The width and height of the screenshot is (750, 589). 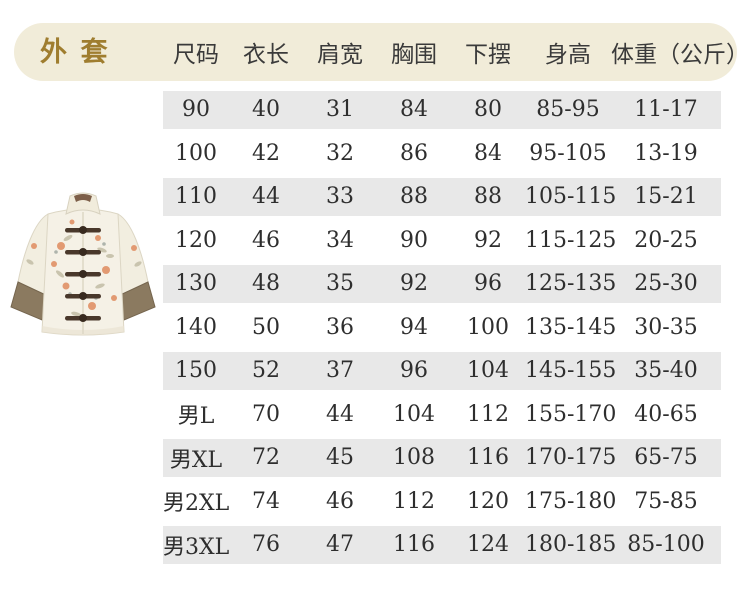 What do you see at coordinates (666, 153) in the screenshot?
I see `table-cell: 13-19` at bounding box center [666, 153].